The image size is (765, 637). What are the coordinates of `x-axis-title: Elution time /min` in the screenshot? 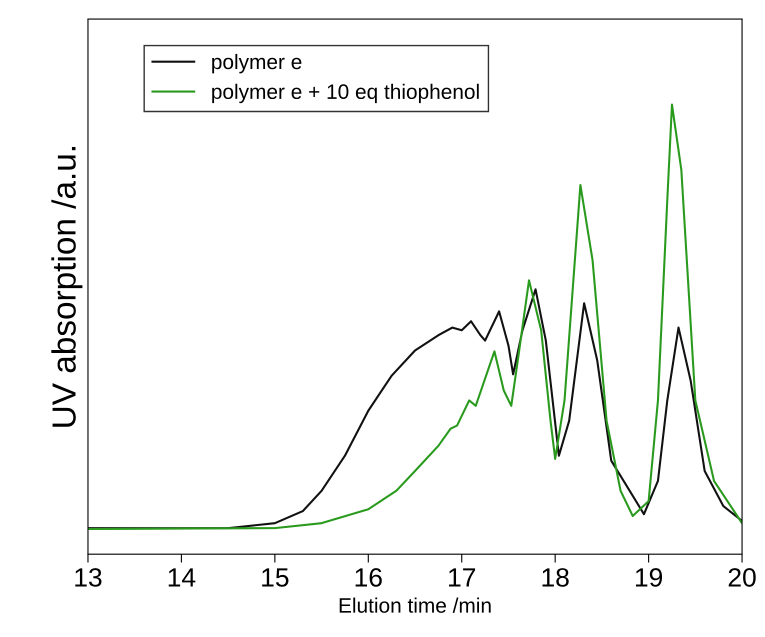 It's located at (415, 605).